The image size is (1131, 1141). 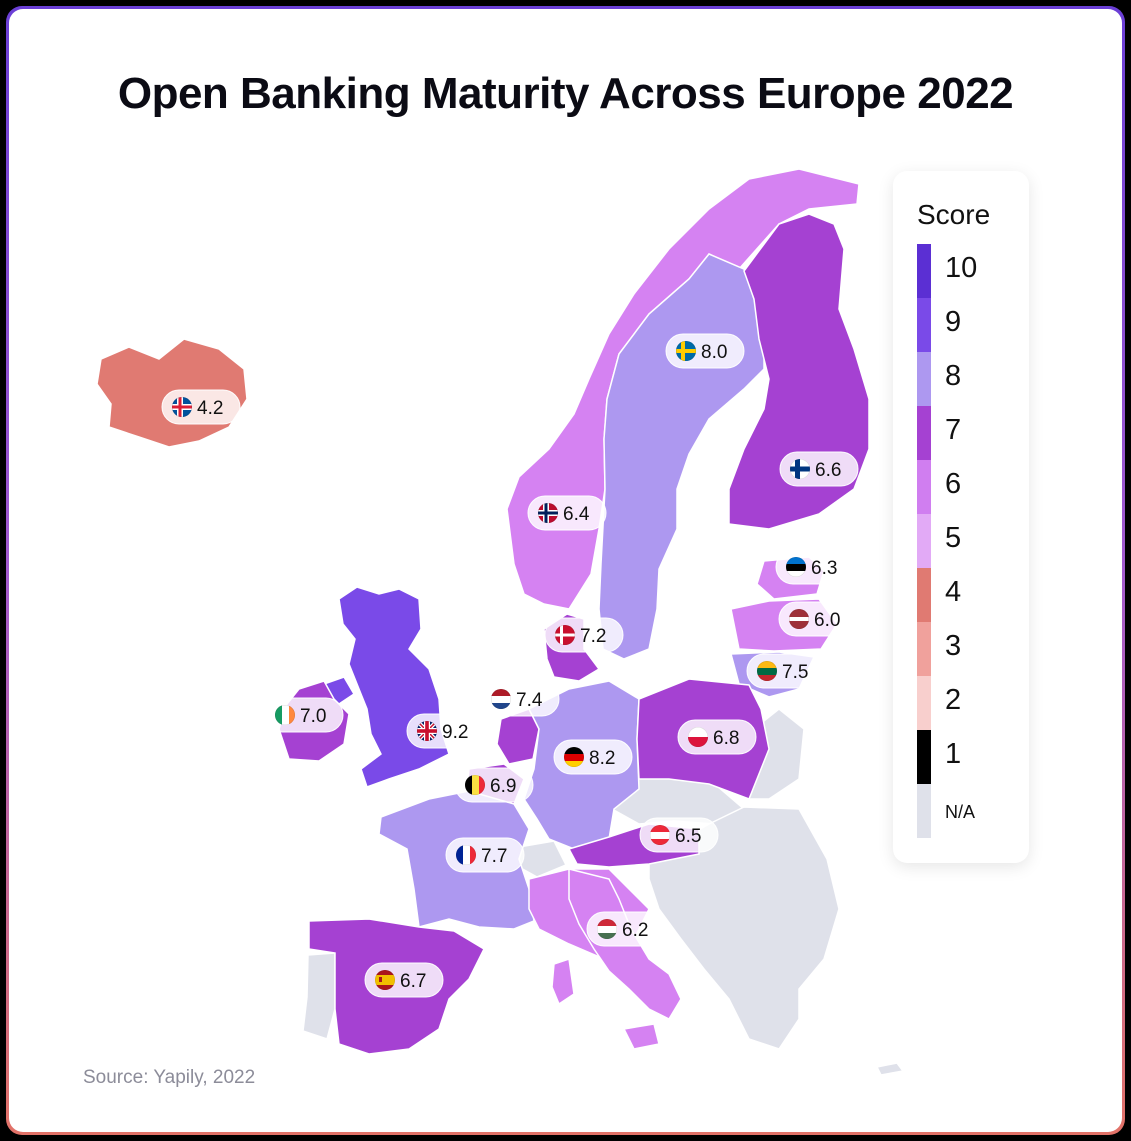 What do you see at coordinates (385, 980) in the screenshot?
I see `spain-flag-icon` at bounding box center [385, 980].